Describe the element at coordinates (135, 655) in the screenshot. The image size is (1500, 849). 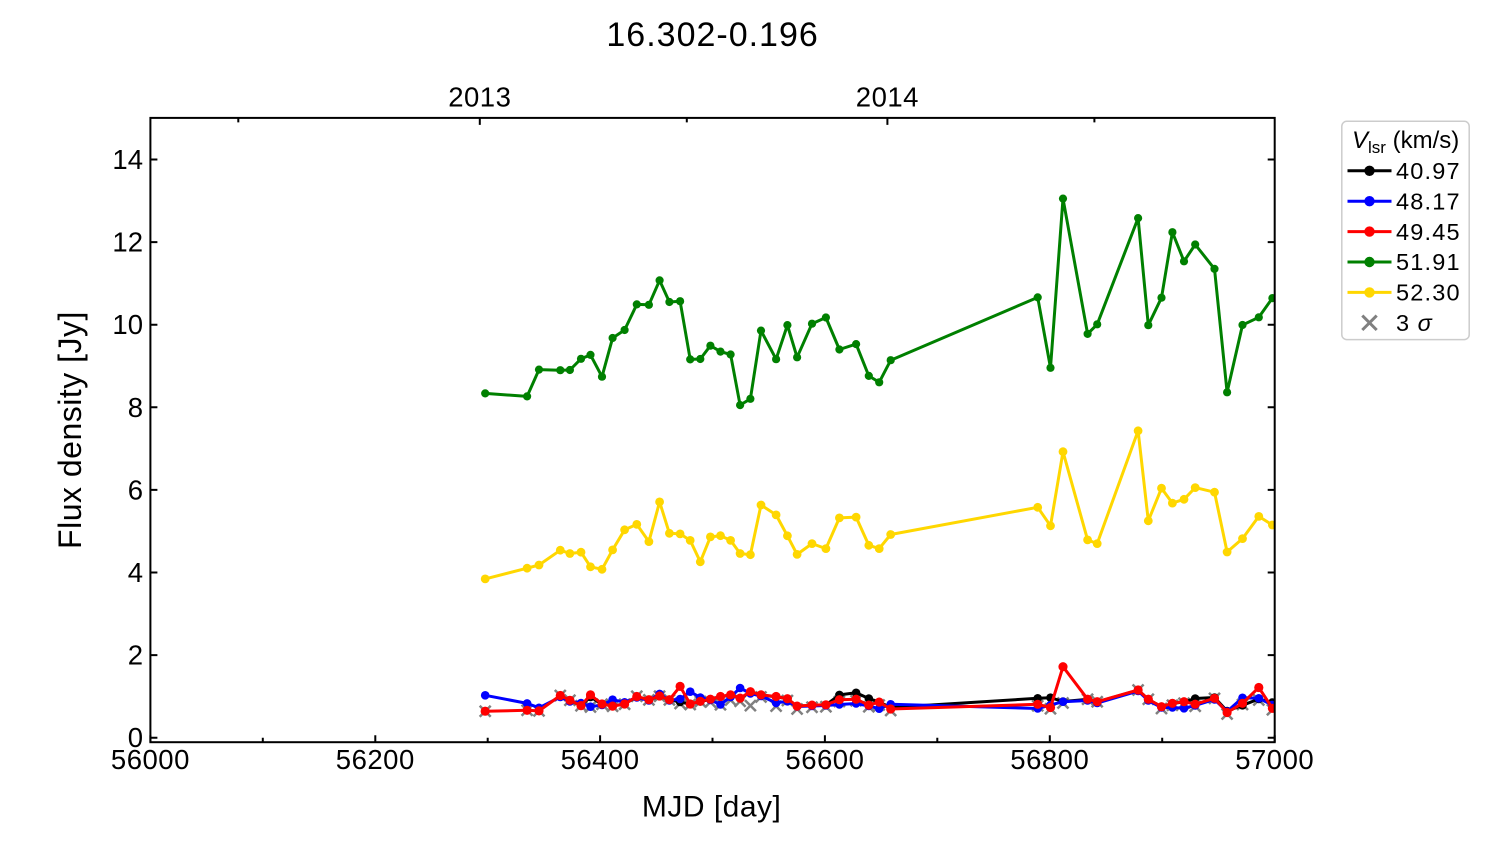
I see `svg-text: 2` at that location.